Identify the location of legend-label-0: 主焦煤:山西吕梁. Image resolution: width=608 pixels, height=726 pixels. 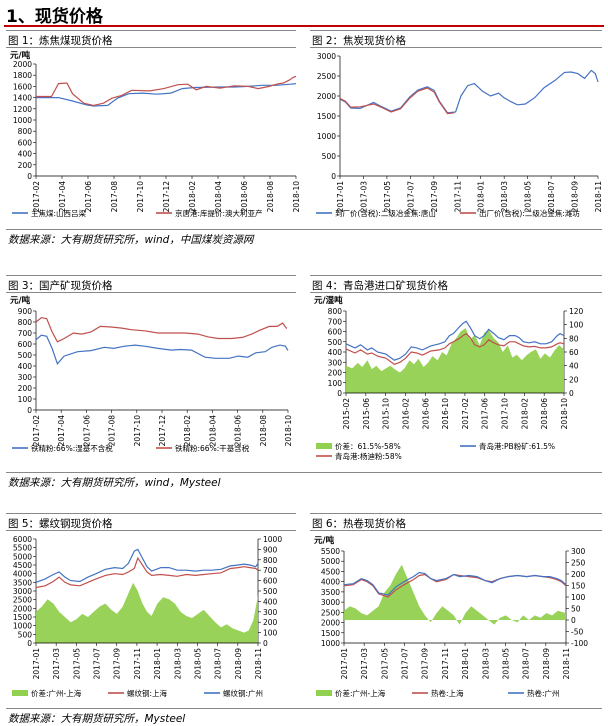
(59, 213).